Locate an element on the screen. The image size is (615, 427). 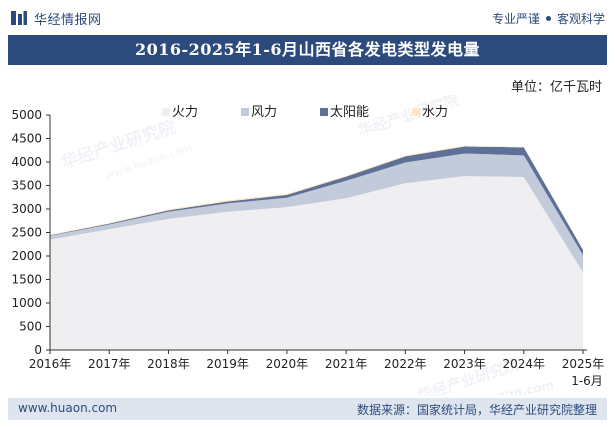
chart-title: 2016-2025年1-6月山西省各发电类型发电量 is located at coordinates (307, 49).